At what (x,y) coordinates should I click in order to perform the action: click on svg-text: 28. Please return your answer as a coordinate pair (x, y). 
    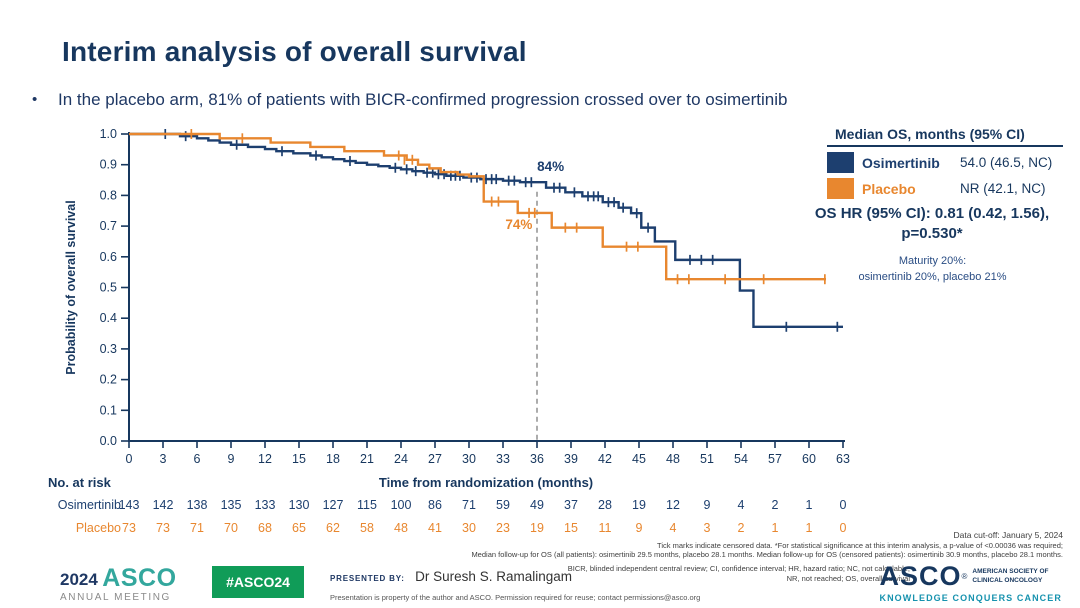
    Looking at the image, I should click on (605, 505).